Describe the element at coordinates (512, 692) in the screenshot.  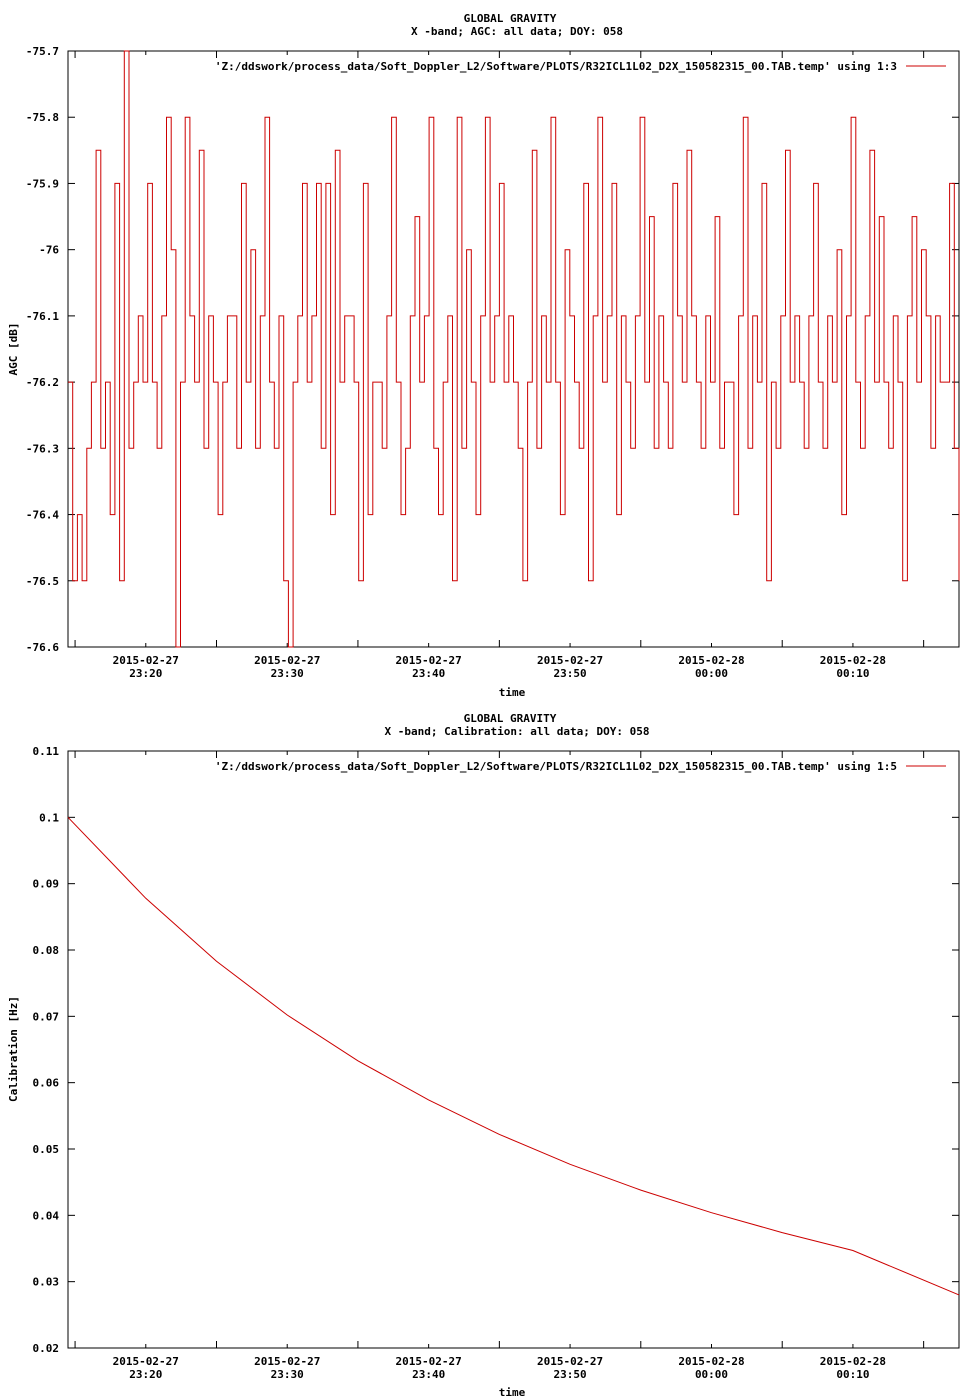
I see `agc-x-axis-label: time` at that location.